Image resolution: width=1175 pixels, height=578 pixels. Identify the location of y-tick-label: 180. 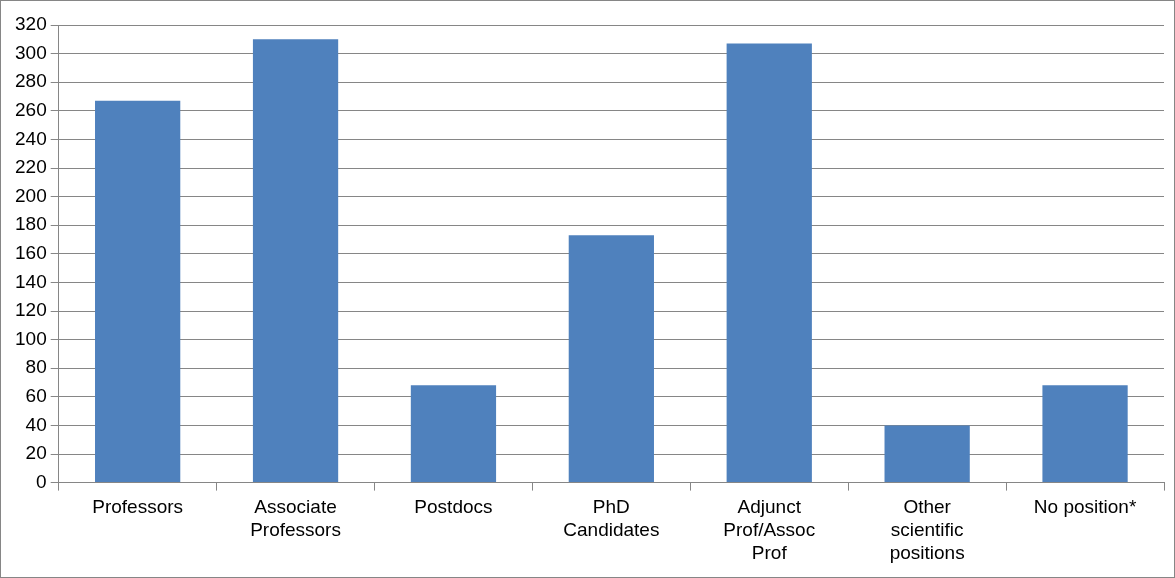
(31, 224).